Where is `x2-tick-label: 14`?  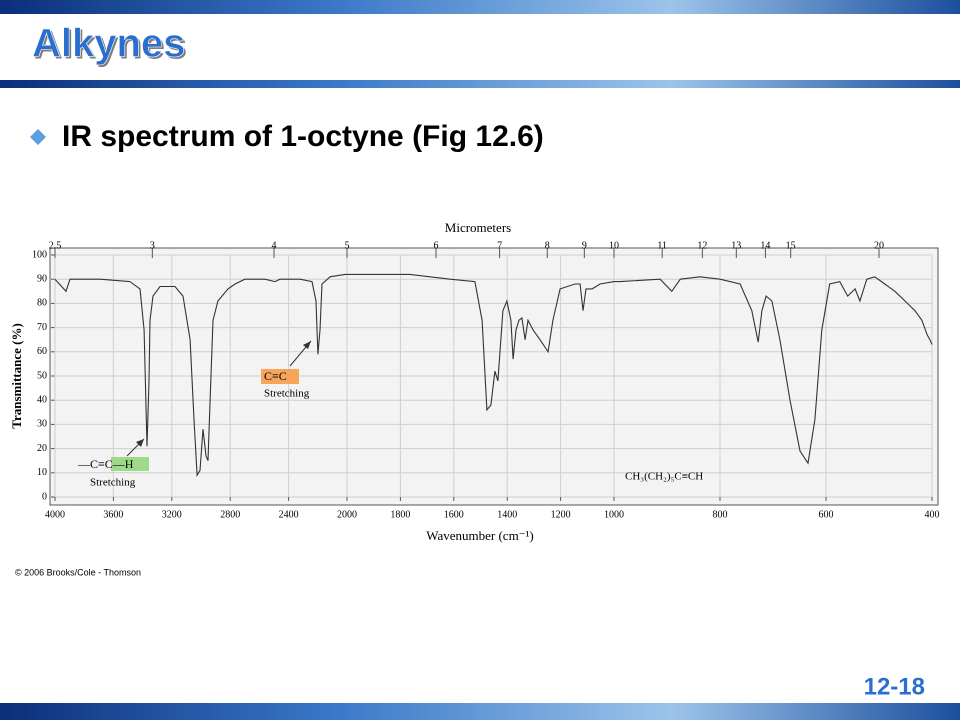 x2-tick-label: 14 is located at coordinates (765, 245).